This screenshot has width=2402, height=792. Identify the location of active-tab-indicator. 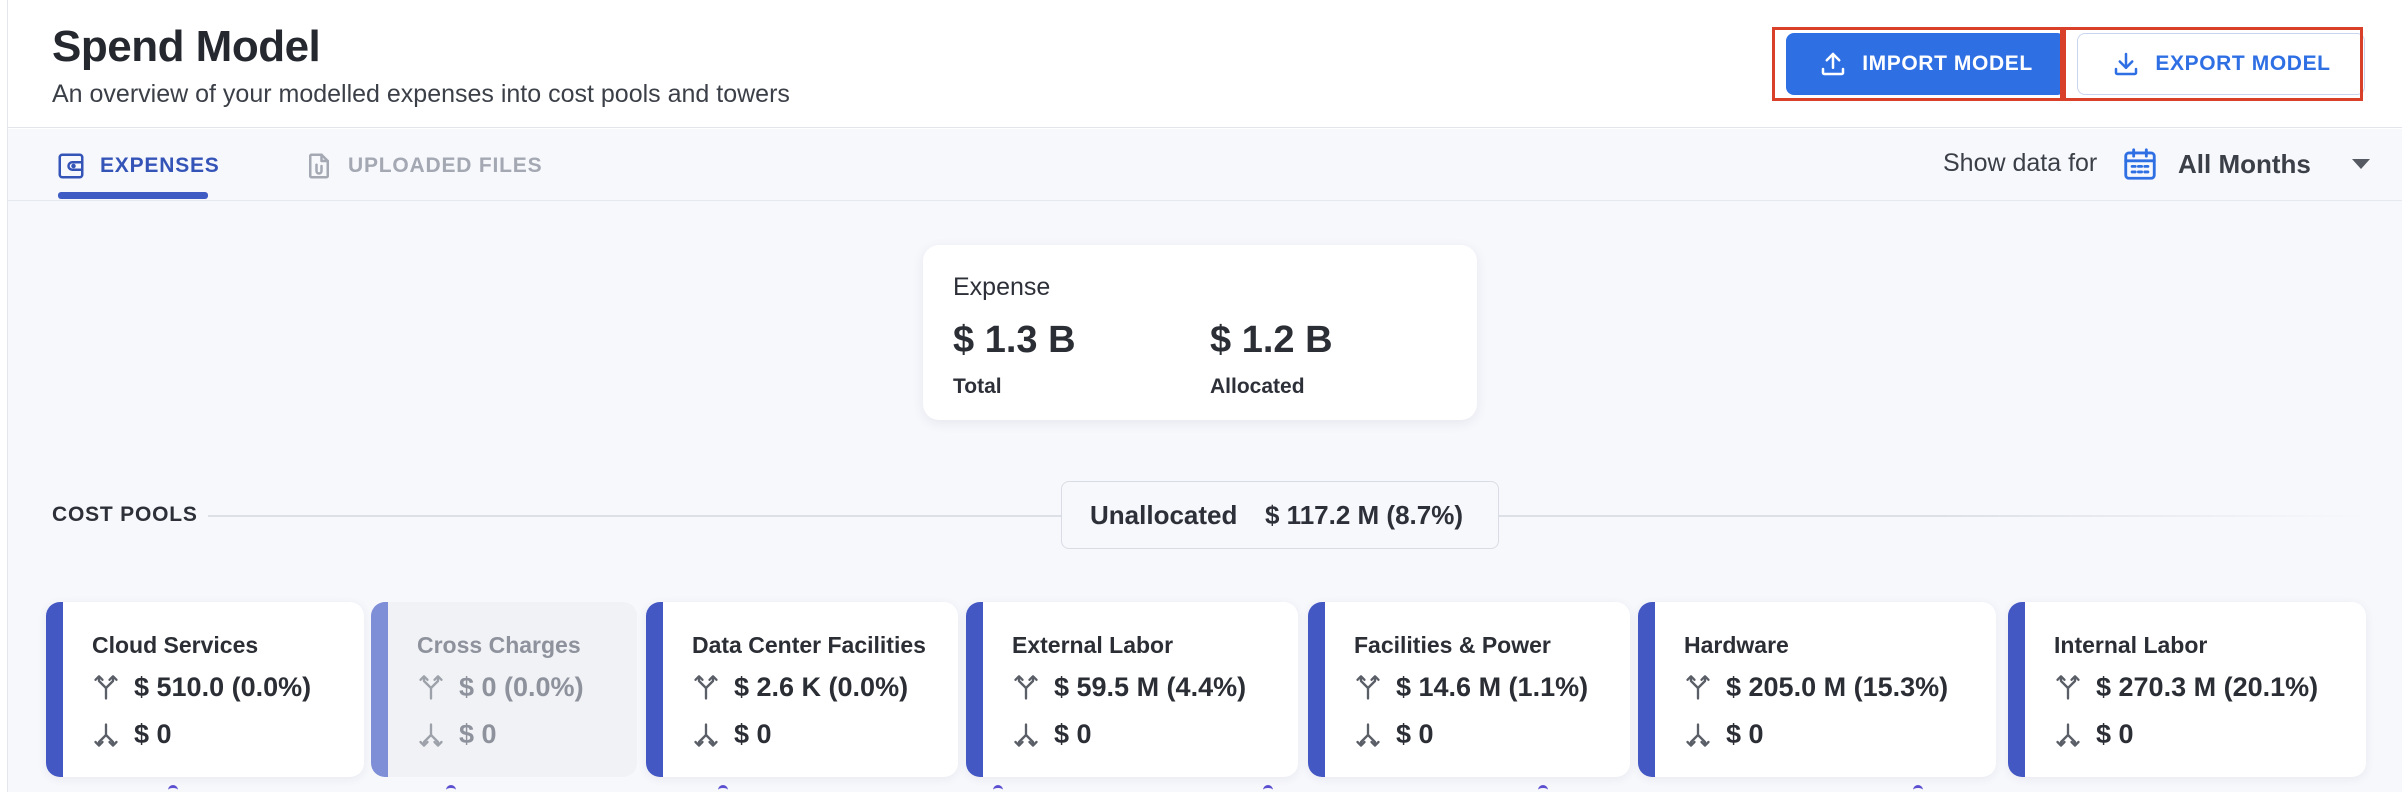
(133, 195).